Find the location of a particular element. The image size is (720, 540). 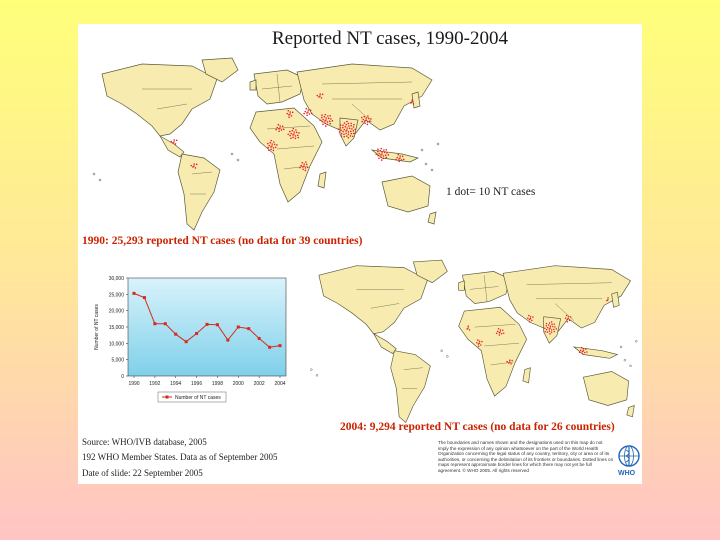

y-tick-label: 0 is located at coordinates (122, 377).